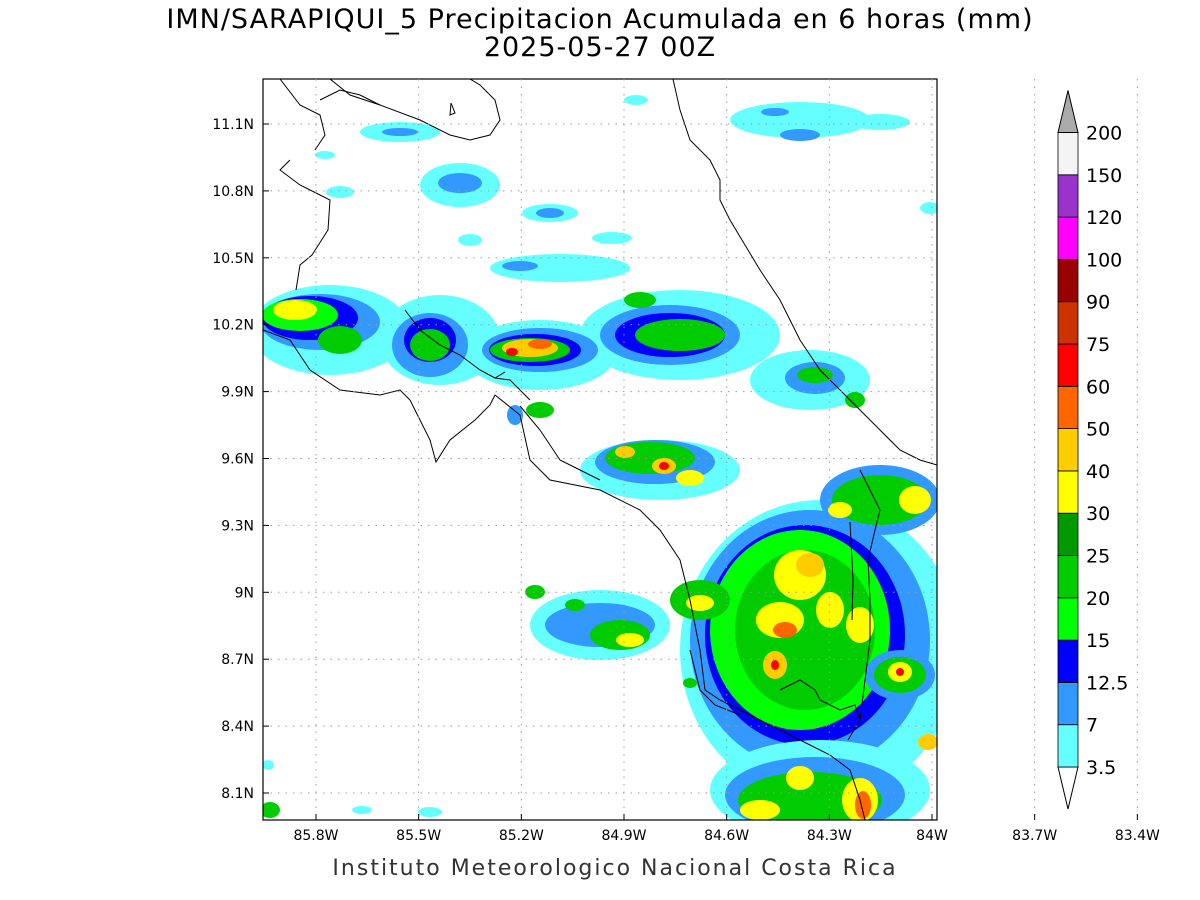 This screenshot has width=1200, height=900. What do you see at coordinates (1068, 111) in the screenshot?
I see `legend-arrow-top` at bounding box center [1068, 111].